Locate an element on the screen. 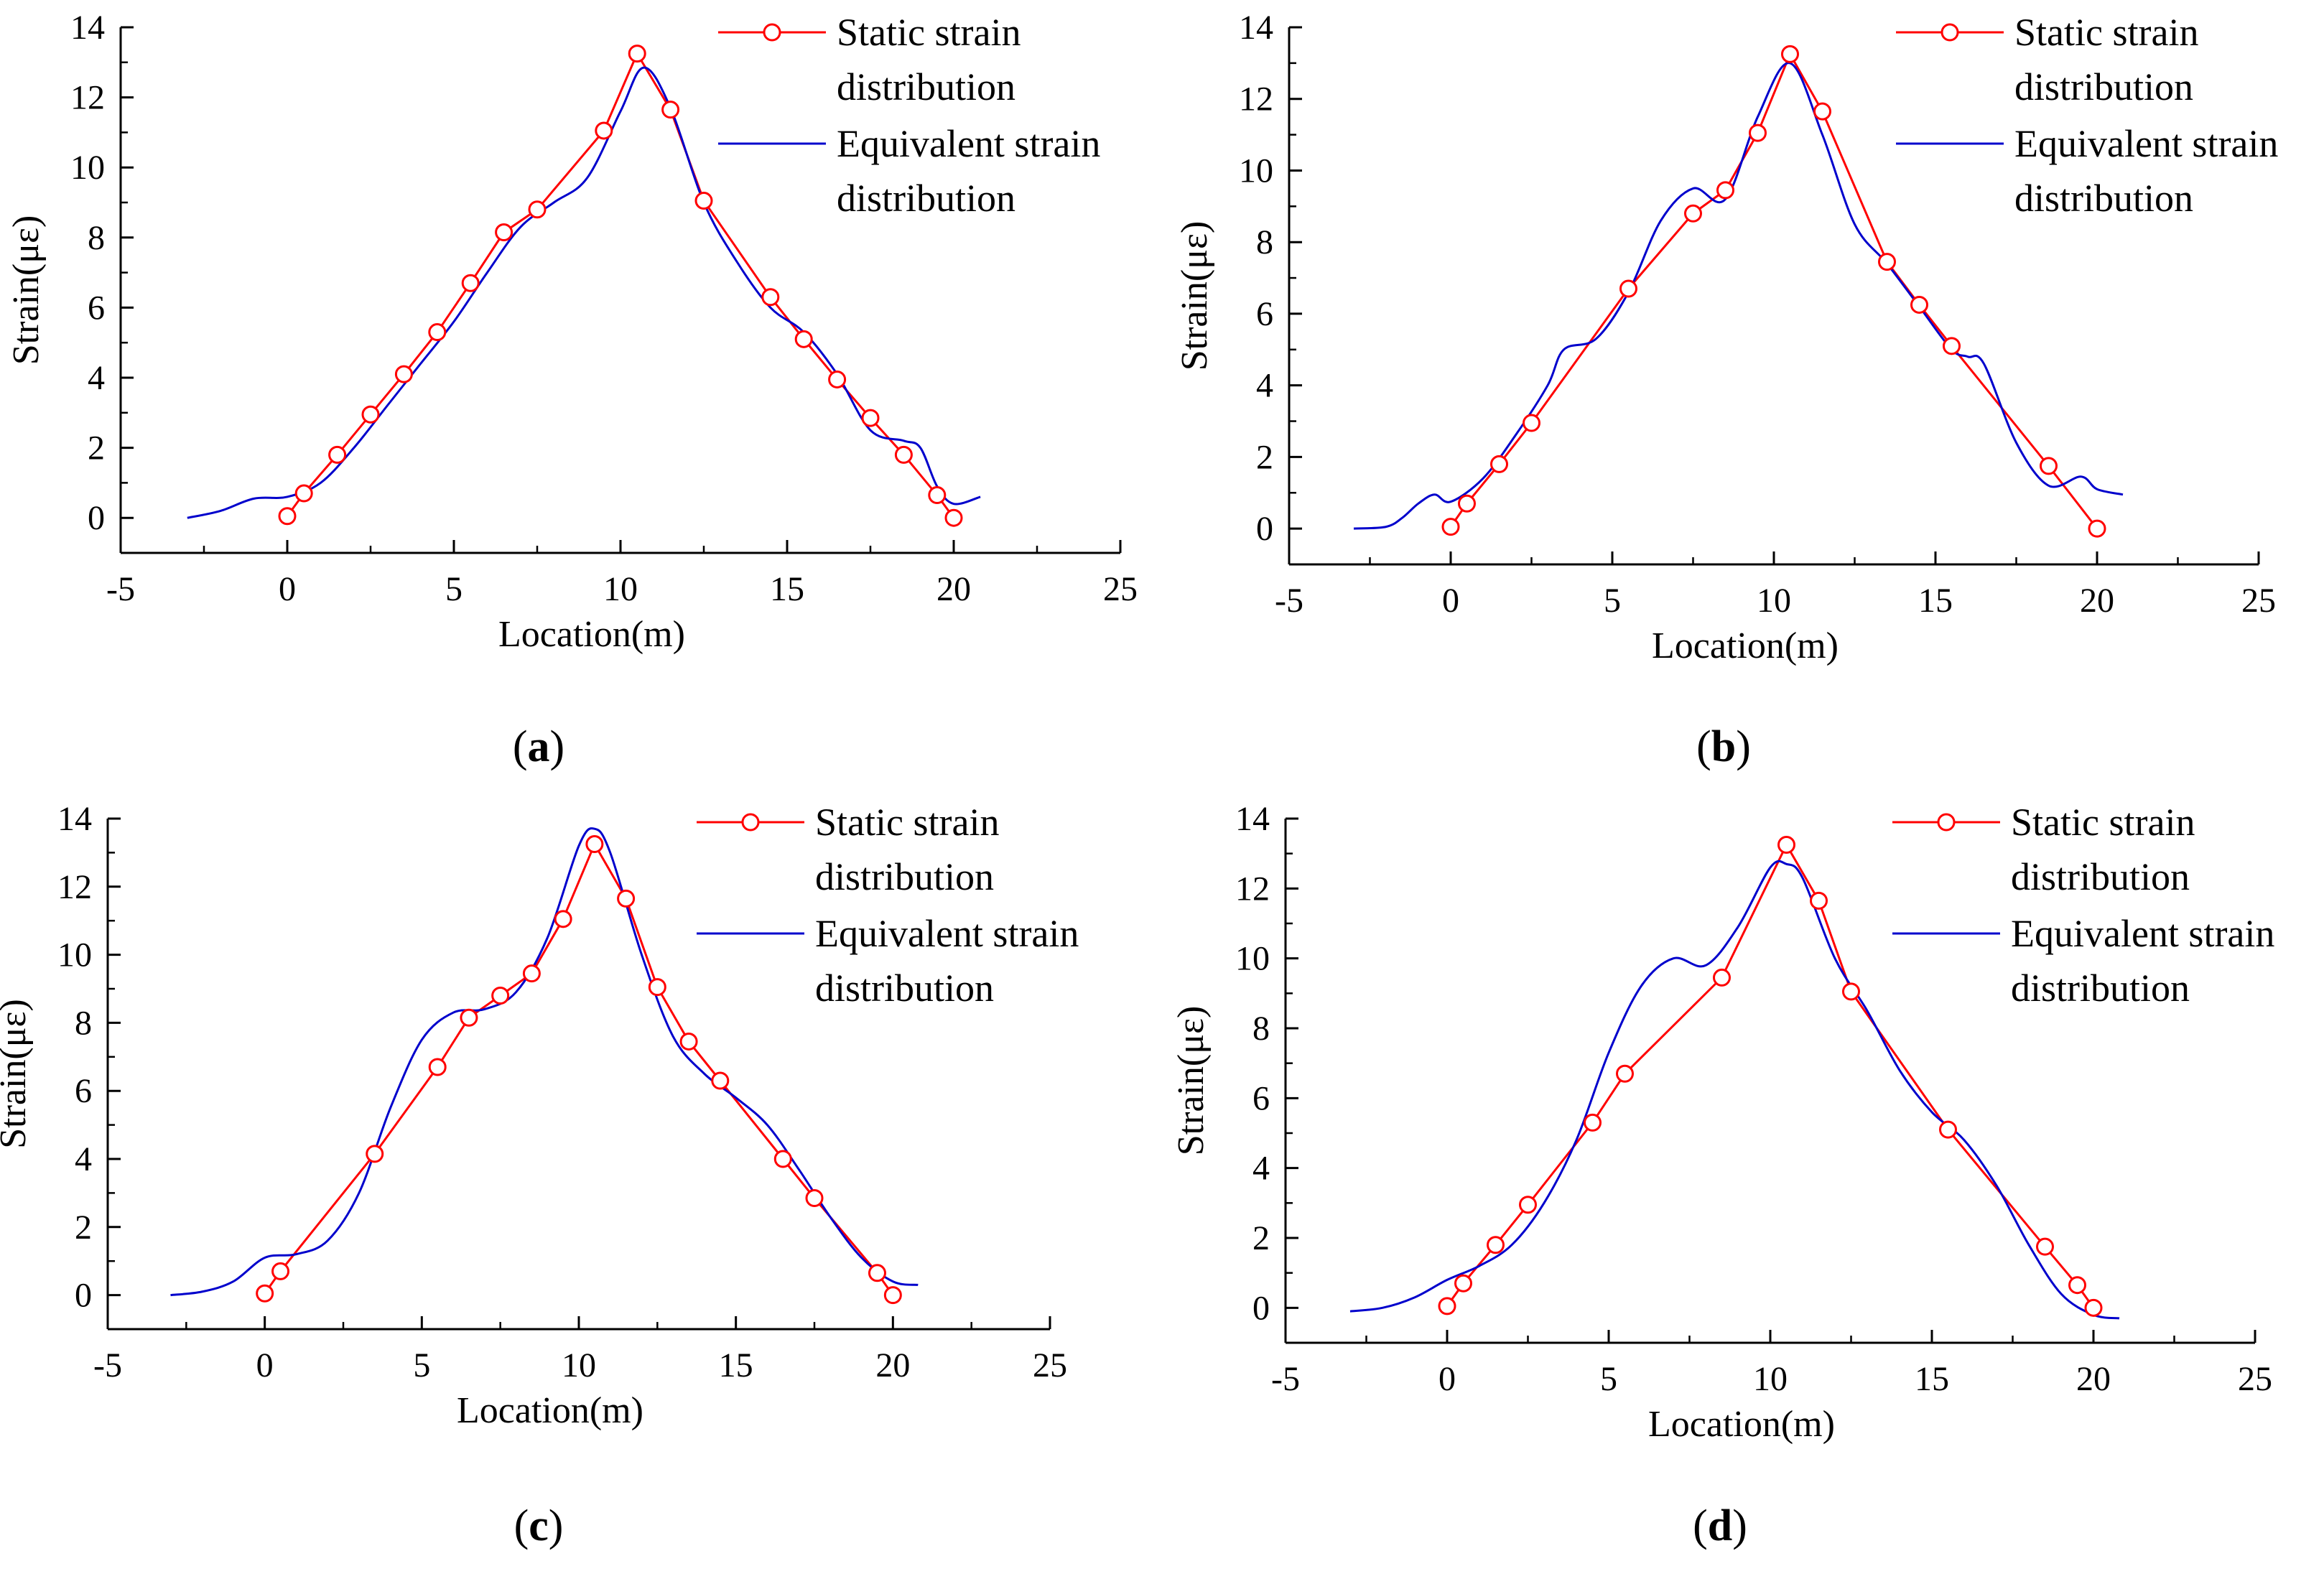  y-tick-label: 2 is located at coordinates (83, 1228).